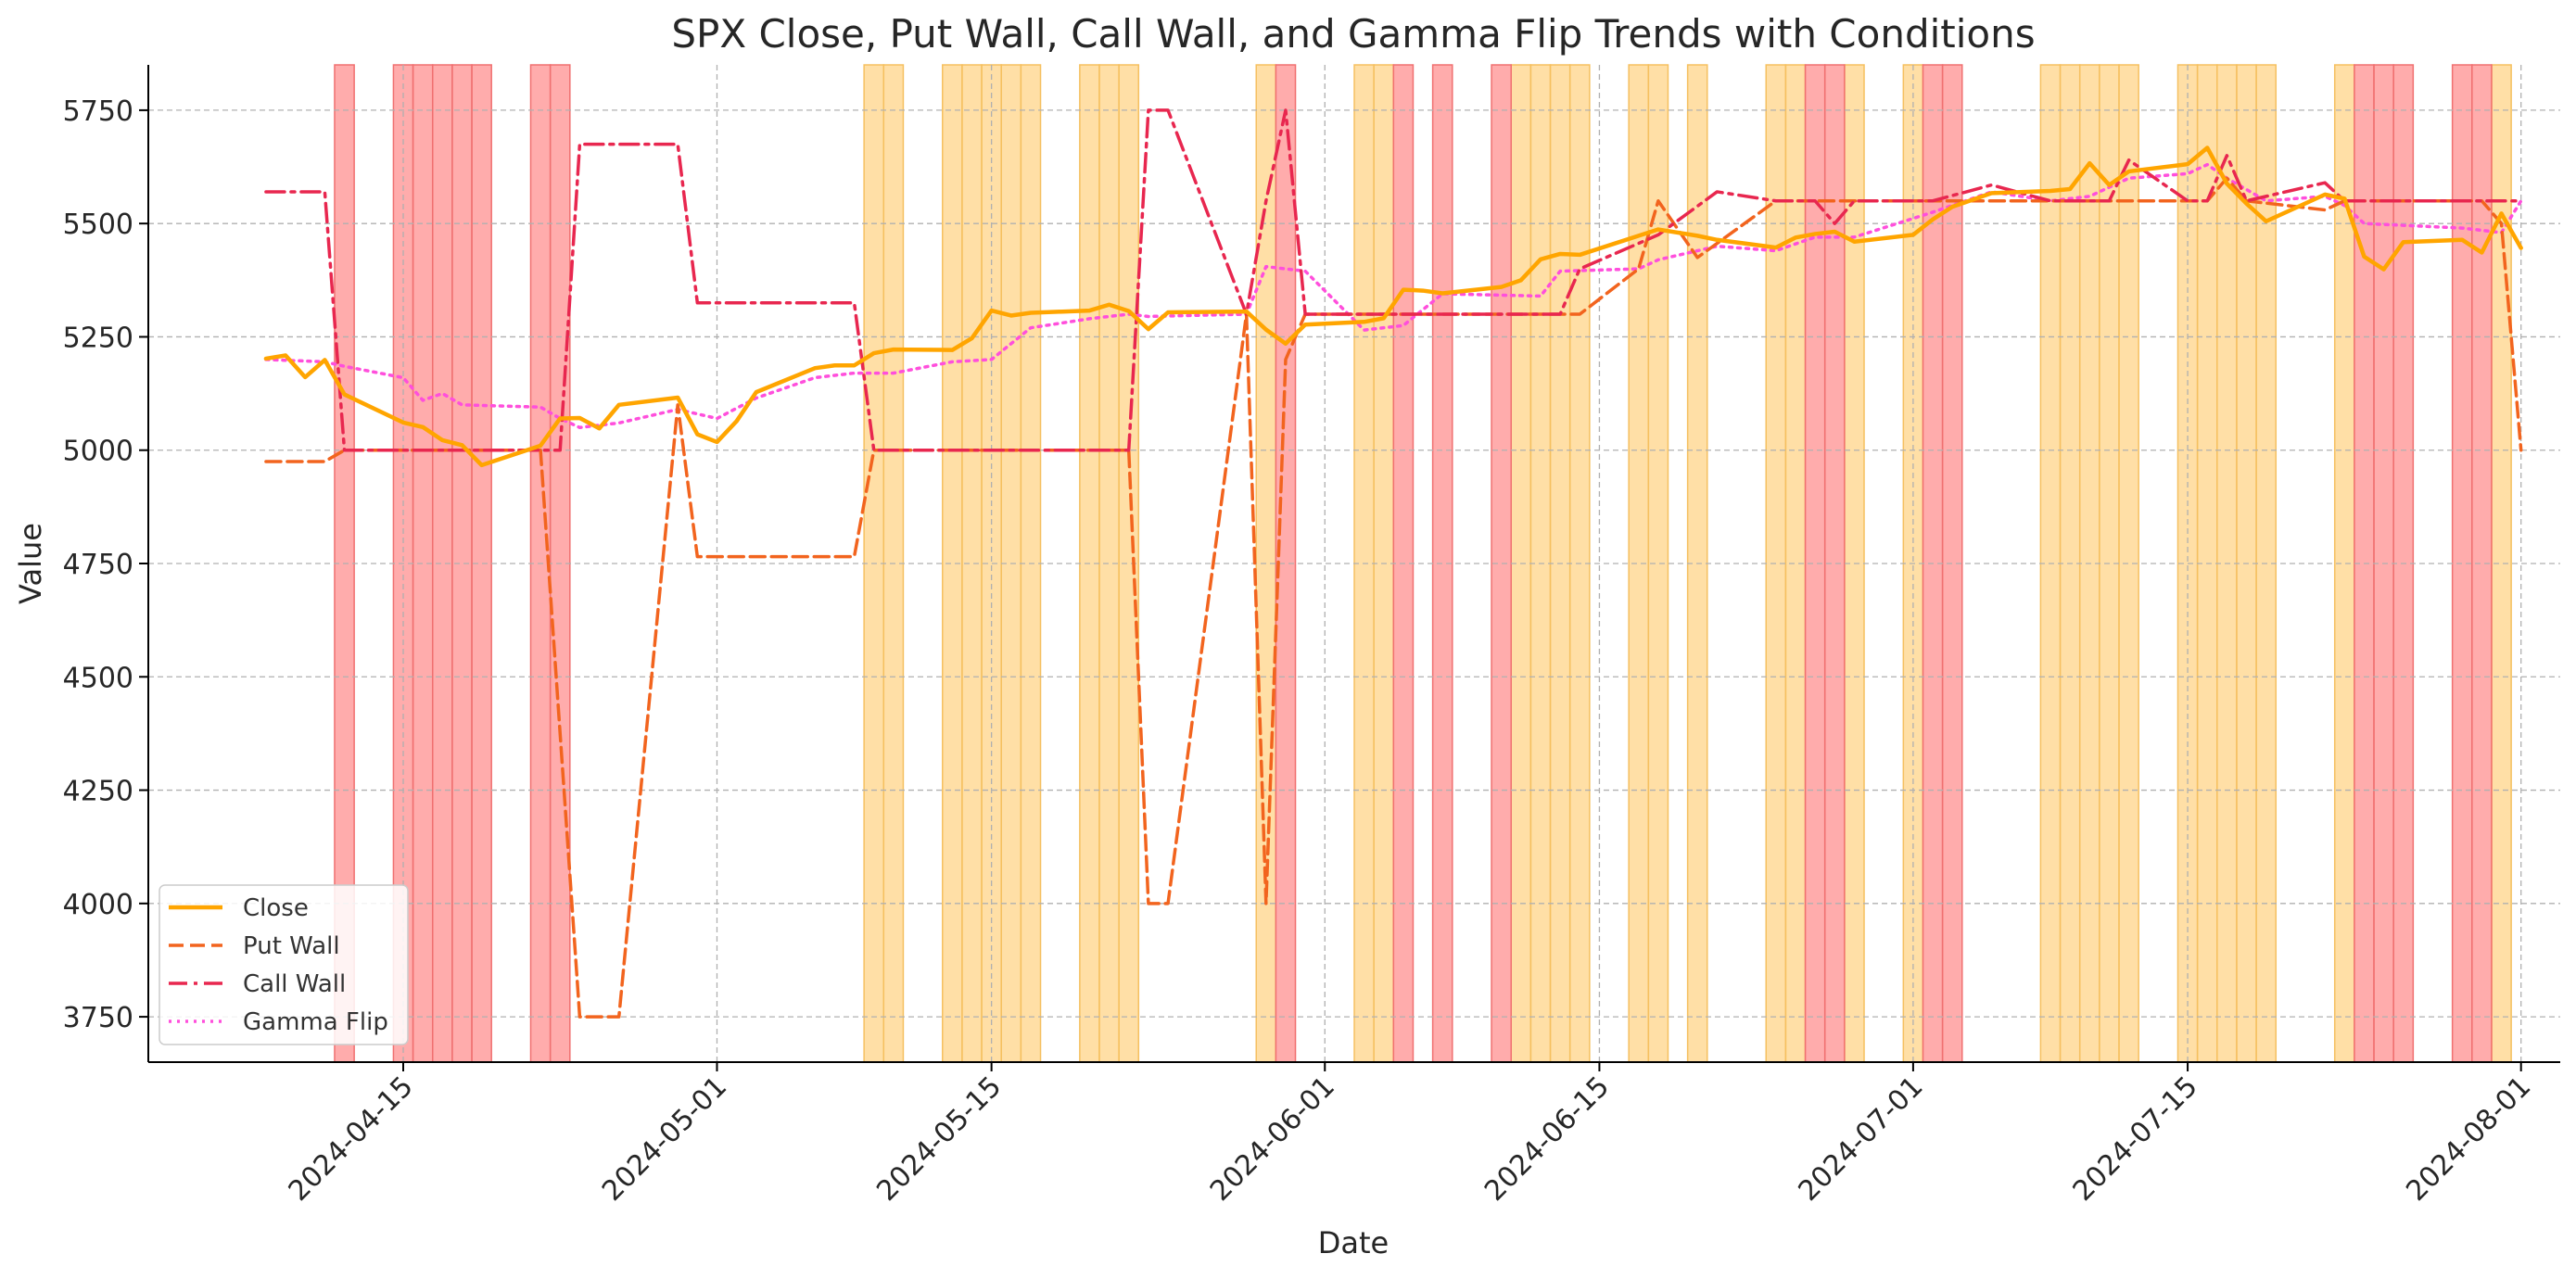  I want to click on y-tick-label: 5250, so click(98, 338).